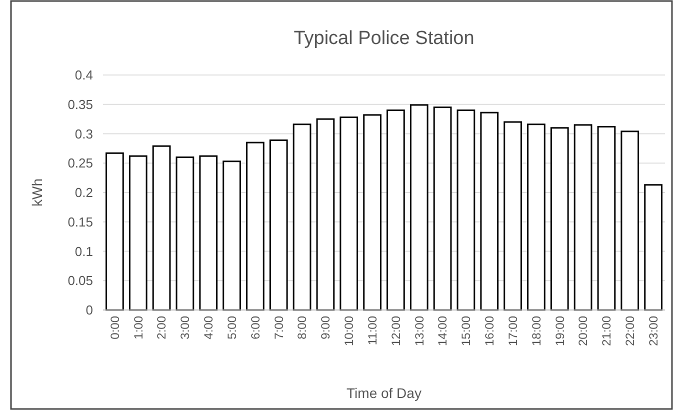 This screenshot has width=673, height=410. What do you see at coordinates (161, 328) in the screenshot?
I see `x-tick-label: 2:00` at bounding box center [161, 328].